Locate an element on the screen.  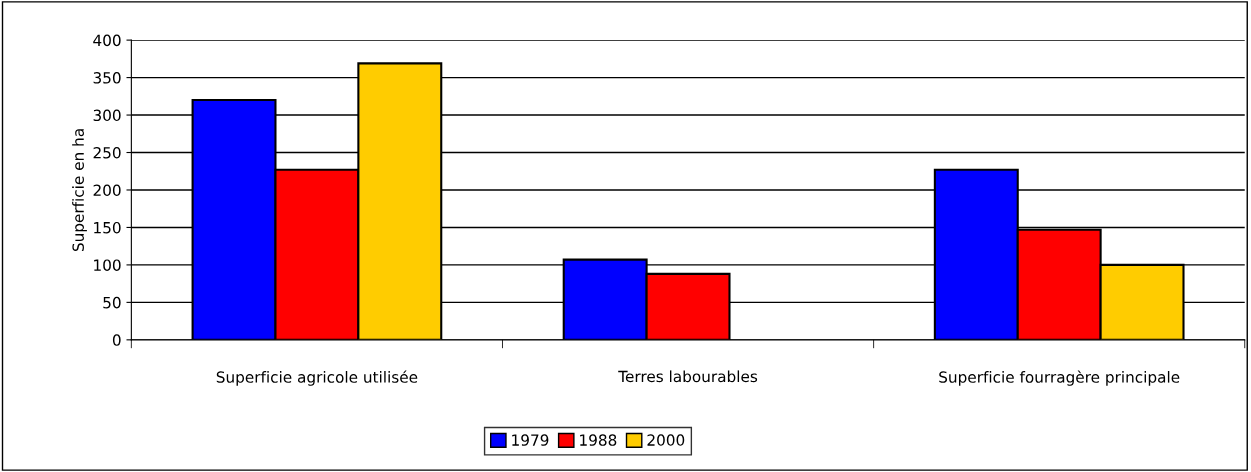
x-tick-label: Superficie agricole utilisée is located at coordinates (317, 378).